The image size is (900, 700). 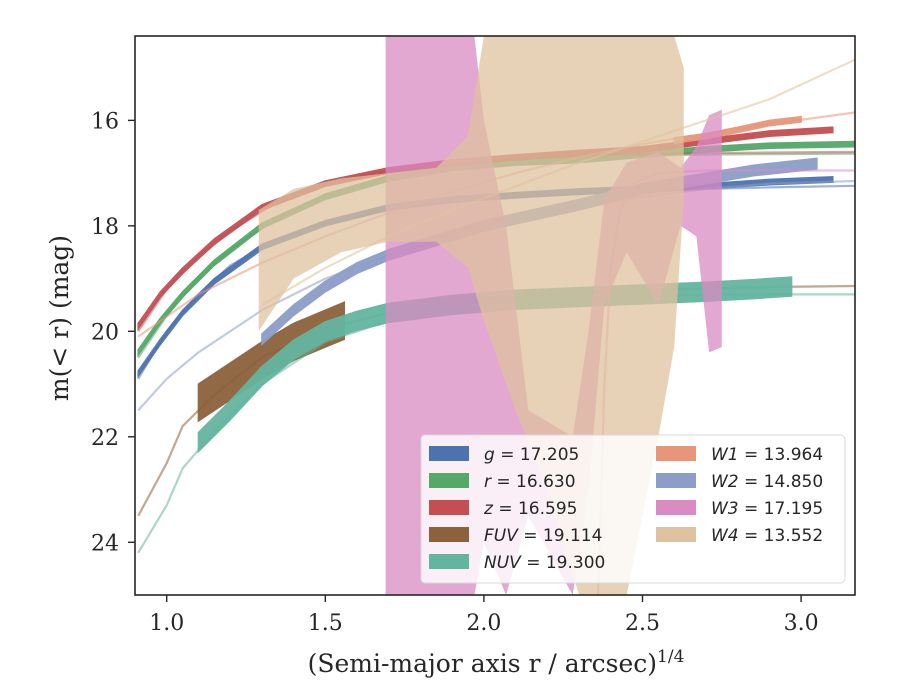 I want to click on y-tick-label: 20, so click(x=105, y=332).